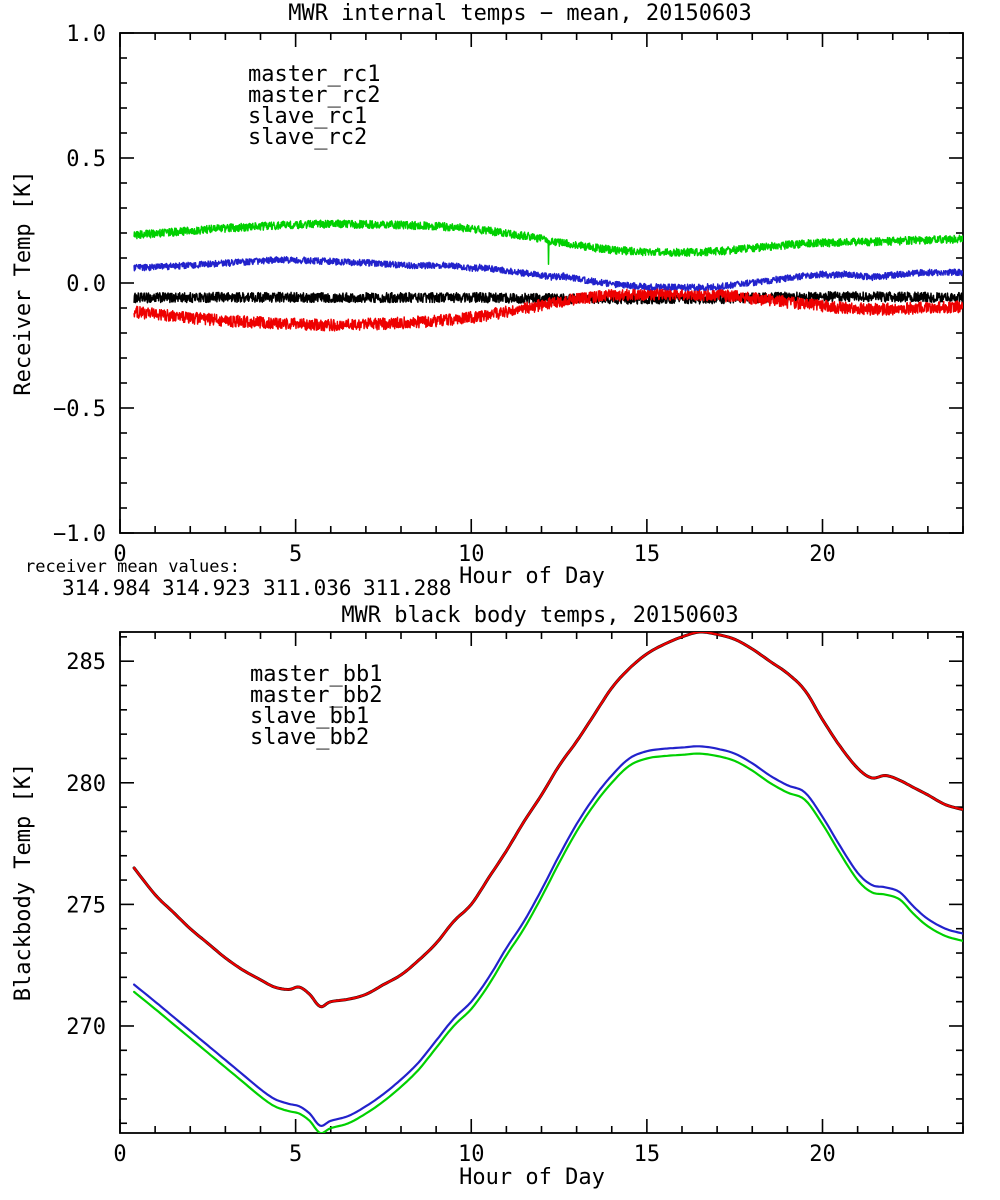 The image size is (1000, 1200). I want to click on y-tick-label: 270, so click(86, 1027).